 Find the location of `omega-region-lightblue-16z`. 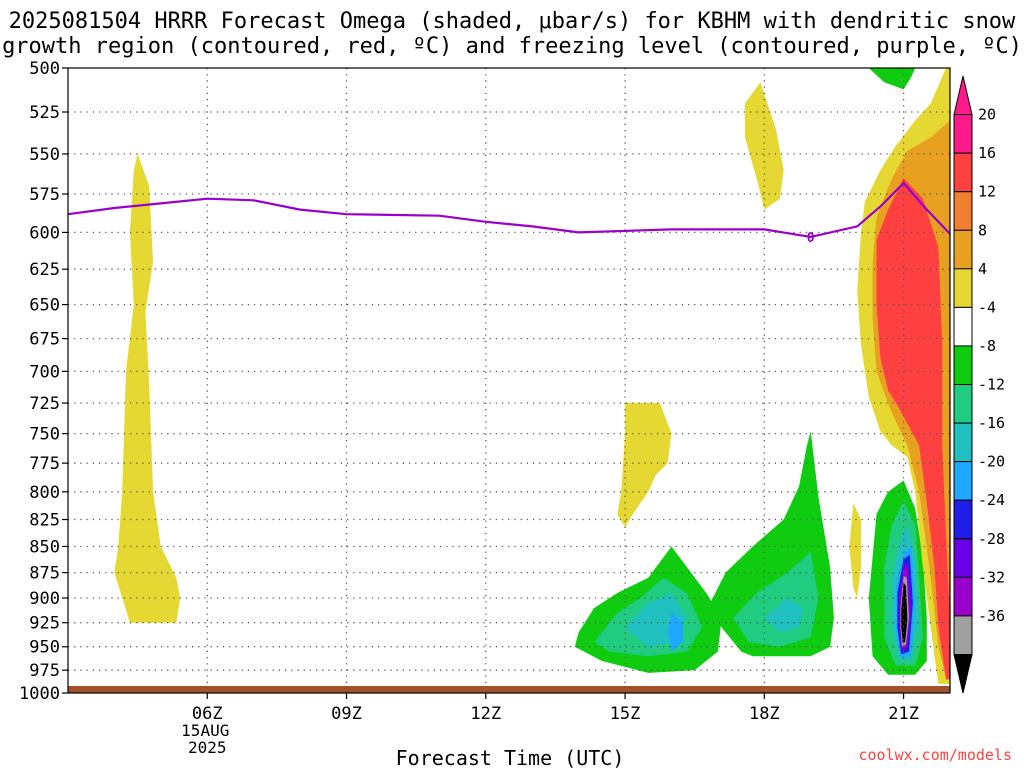

omega-region-lightblue-16z is located at coordinates (675, 632).